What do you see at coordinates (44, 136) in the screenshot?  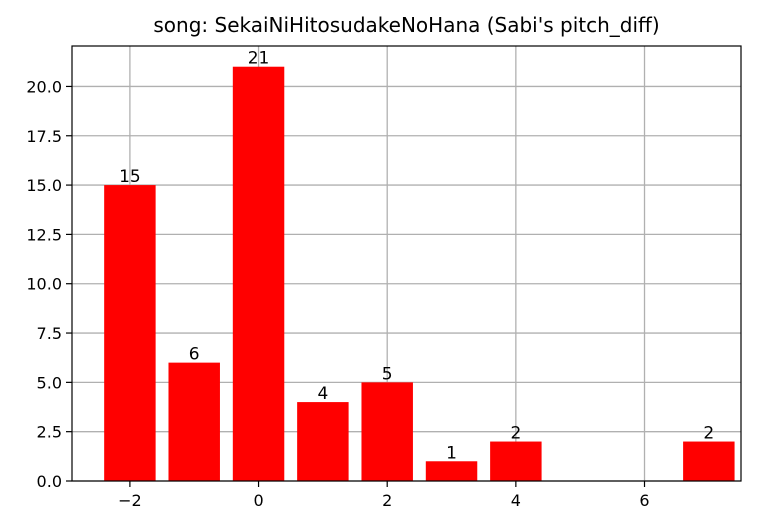 I see `y-tick-label: 17.5` at bounding box center [44, 136].